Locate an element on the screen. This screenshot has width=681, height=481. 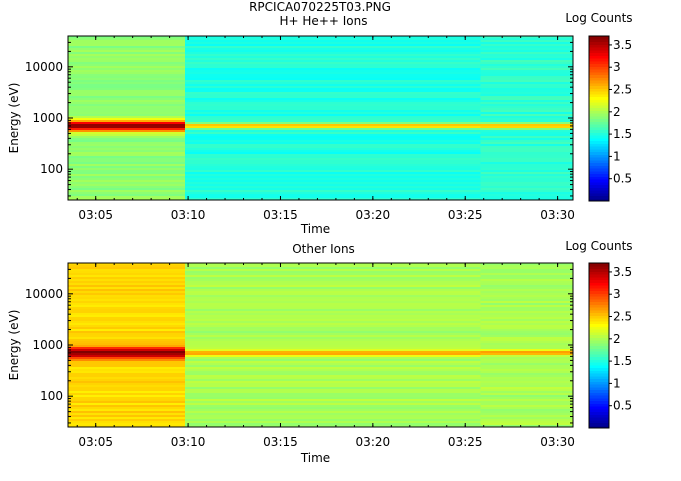
x-tick-label: 03:05 is located at coordinates (95, 442).